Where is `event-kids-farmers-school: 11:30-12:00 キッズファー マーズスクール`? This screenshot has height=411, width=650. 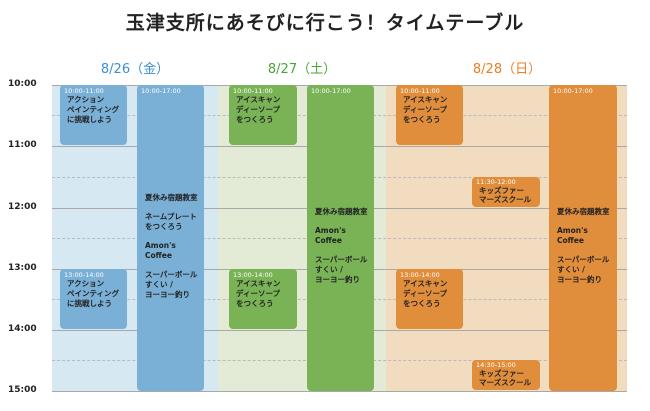
event-kids-farmers-school: 11:30-12:00 キッズファー マーズスクール is located at coordinates (506, 192).